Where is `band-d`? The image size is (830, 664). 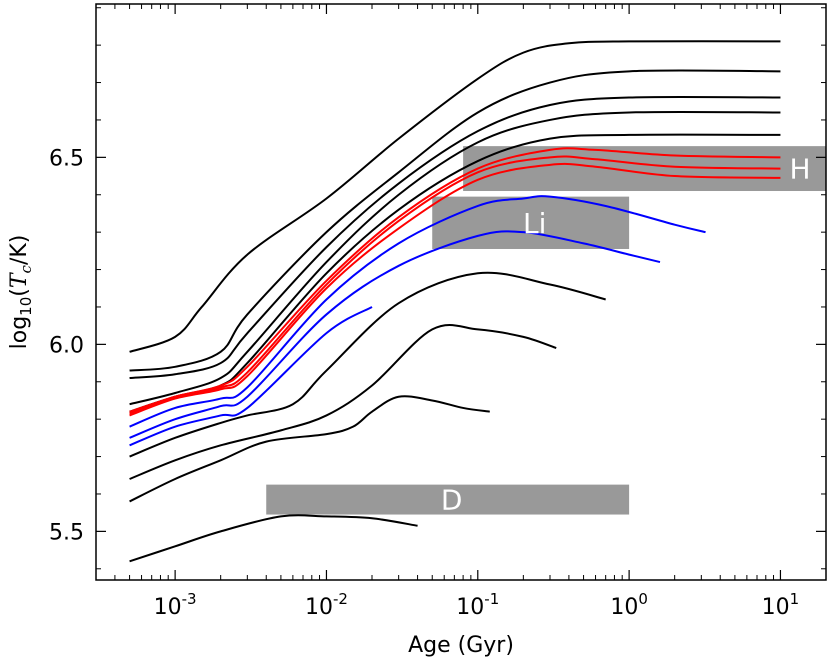
band-d is located at coordinates (448, 499).